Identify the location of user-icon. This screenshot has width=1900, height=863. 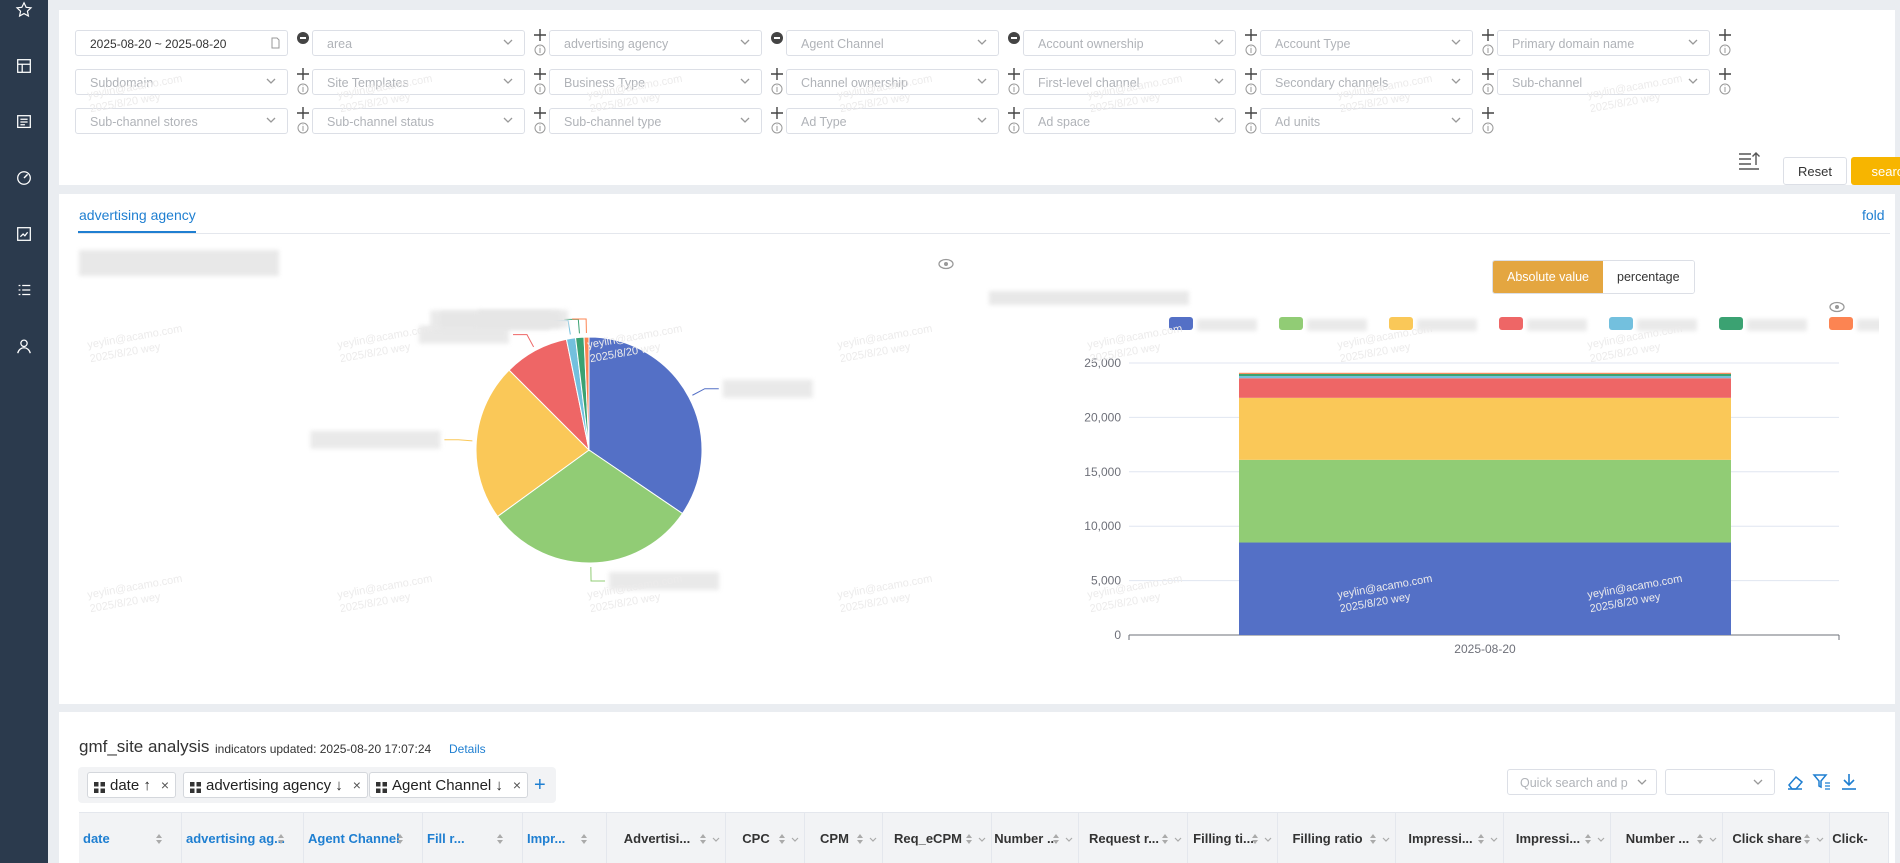
(24, 346).